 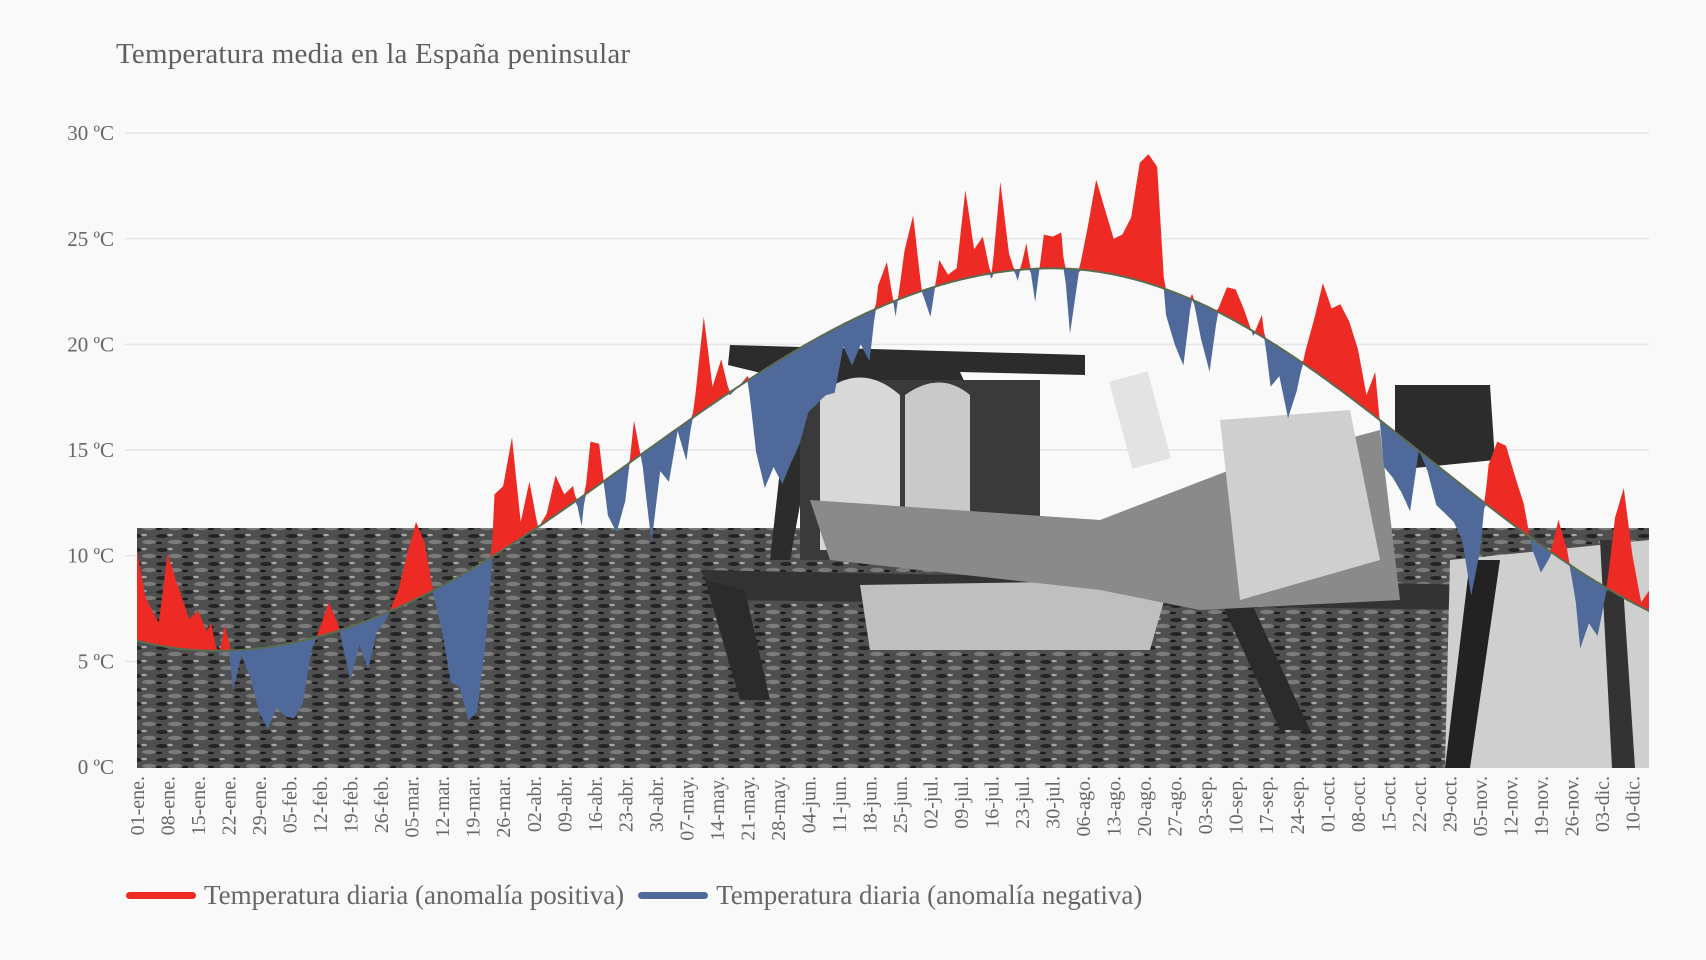 What do you see at coordinates (718, 808) in the screenshot?
I see `x-tick-label: 14-may.` at bounding box center [718, 808].